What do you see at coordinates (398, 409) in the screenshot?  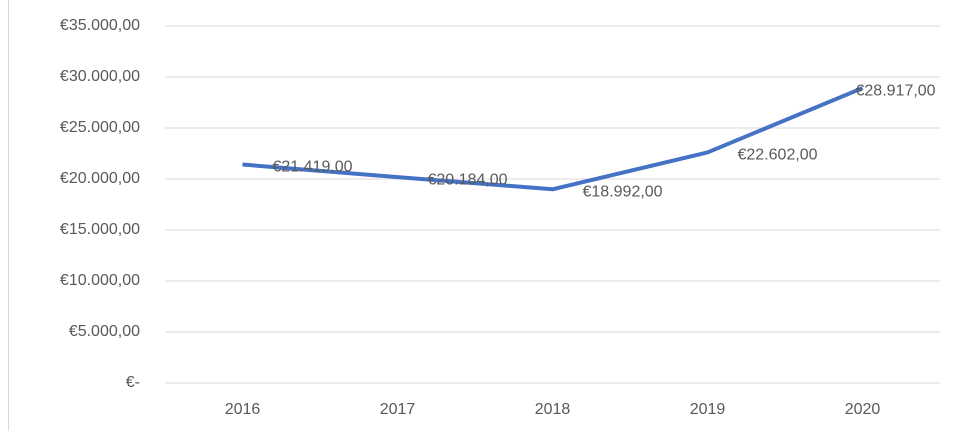 I see `x-tick-label: 2017` at bounding box center [398, 409].